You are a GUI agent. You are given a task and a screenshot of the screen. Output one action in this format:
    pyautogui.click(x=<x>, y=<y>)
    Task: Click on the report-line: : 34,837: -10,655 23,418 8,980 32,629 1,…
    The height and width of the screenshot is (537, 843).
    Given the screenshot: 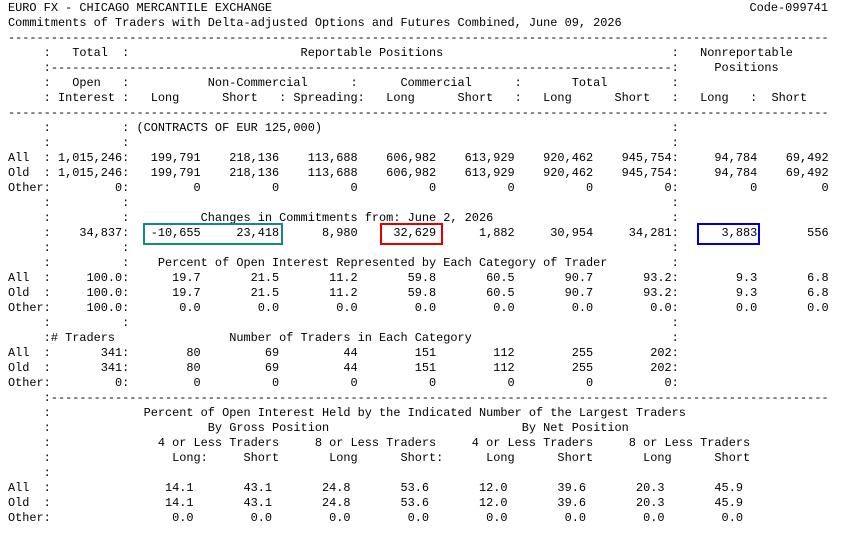 What is the action you would take?
    pyautogui.click(x=418, y=233)
    